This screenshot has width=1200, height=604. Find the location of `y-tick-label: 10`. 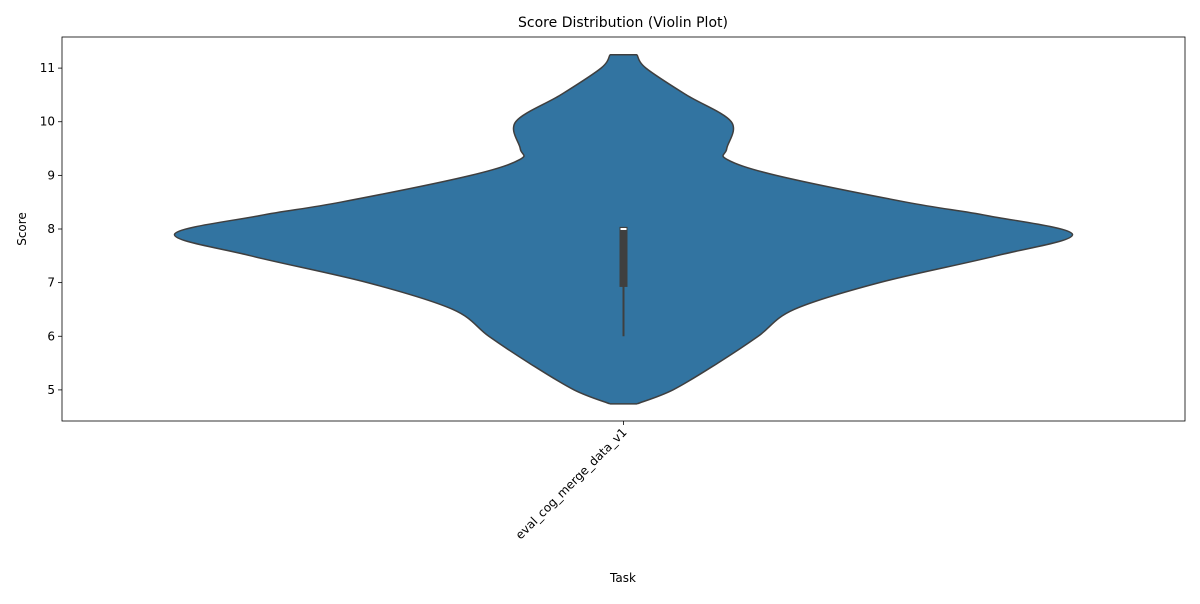

y-tick-label: 10 is located at coordinates (47, 122).